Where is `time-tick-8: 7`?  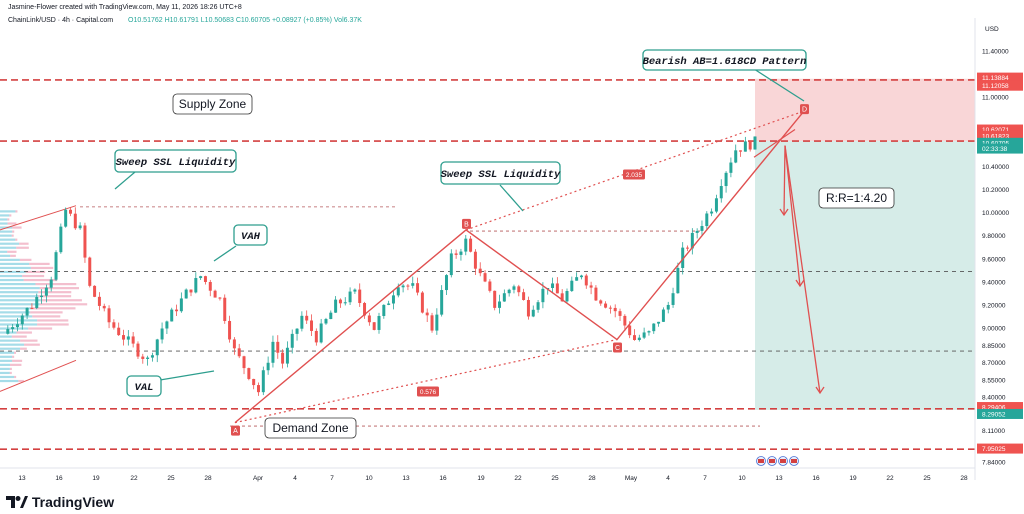 time-tick-8: 7 is located at coordinates (332, 478).